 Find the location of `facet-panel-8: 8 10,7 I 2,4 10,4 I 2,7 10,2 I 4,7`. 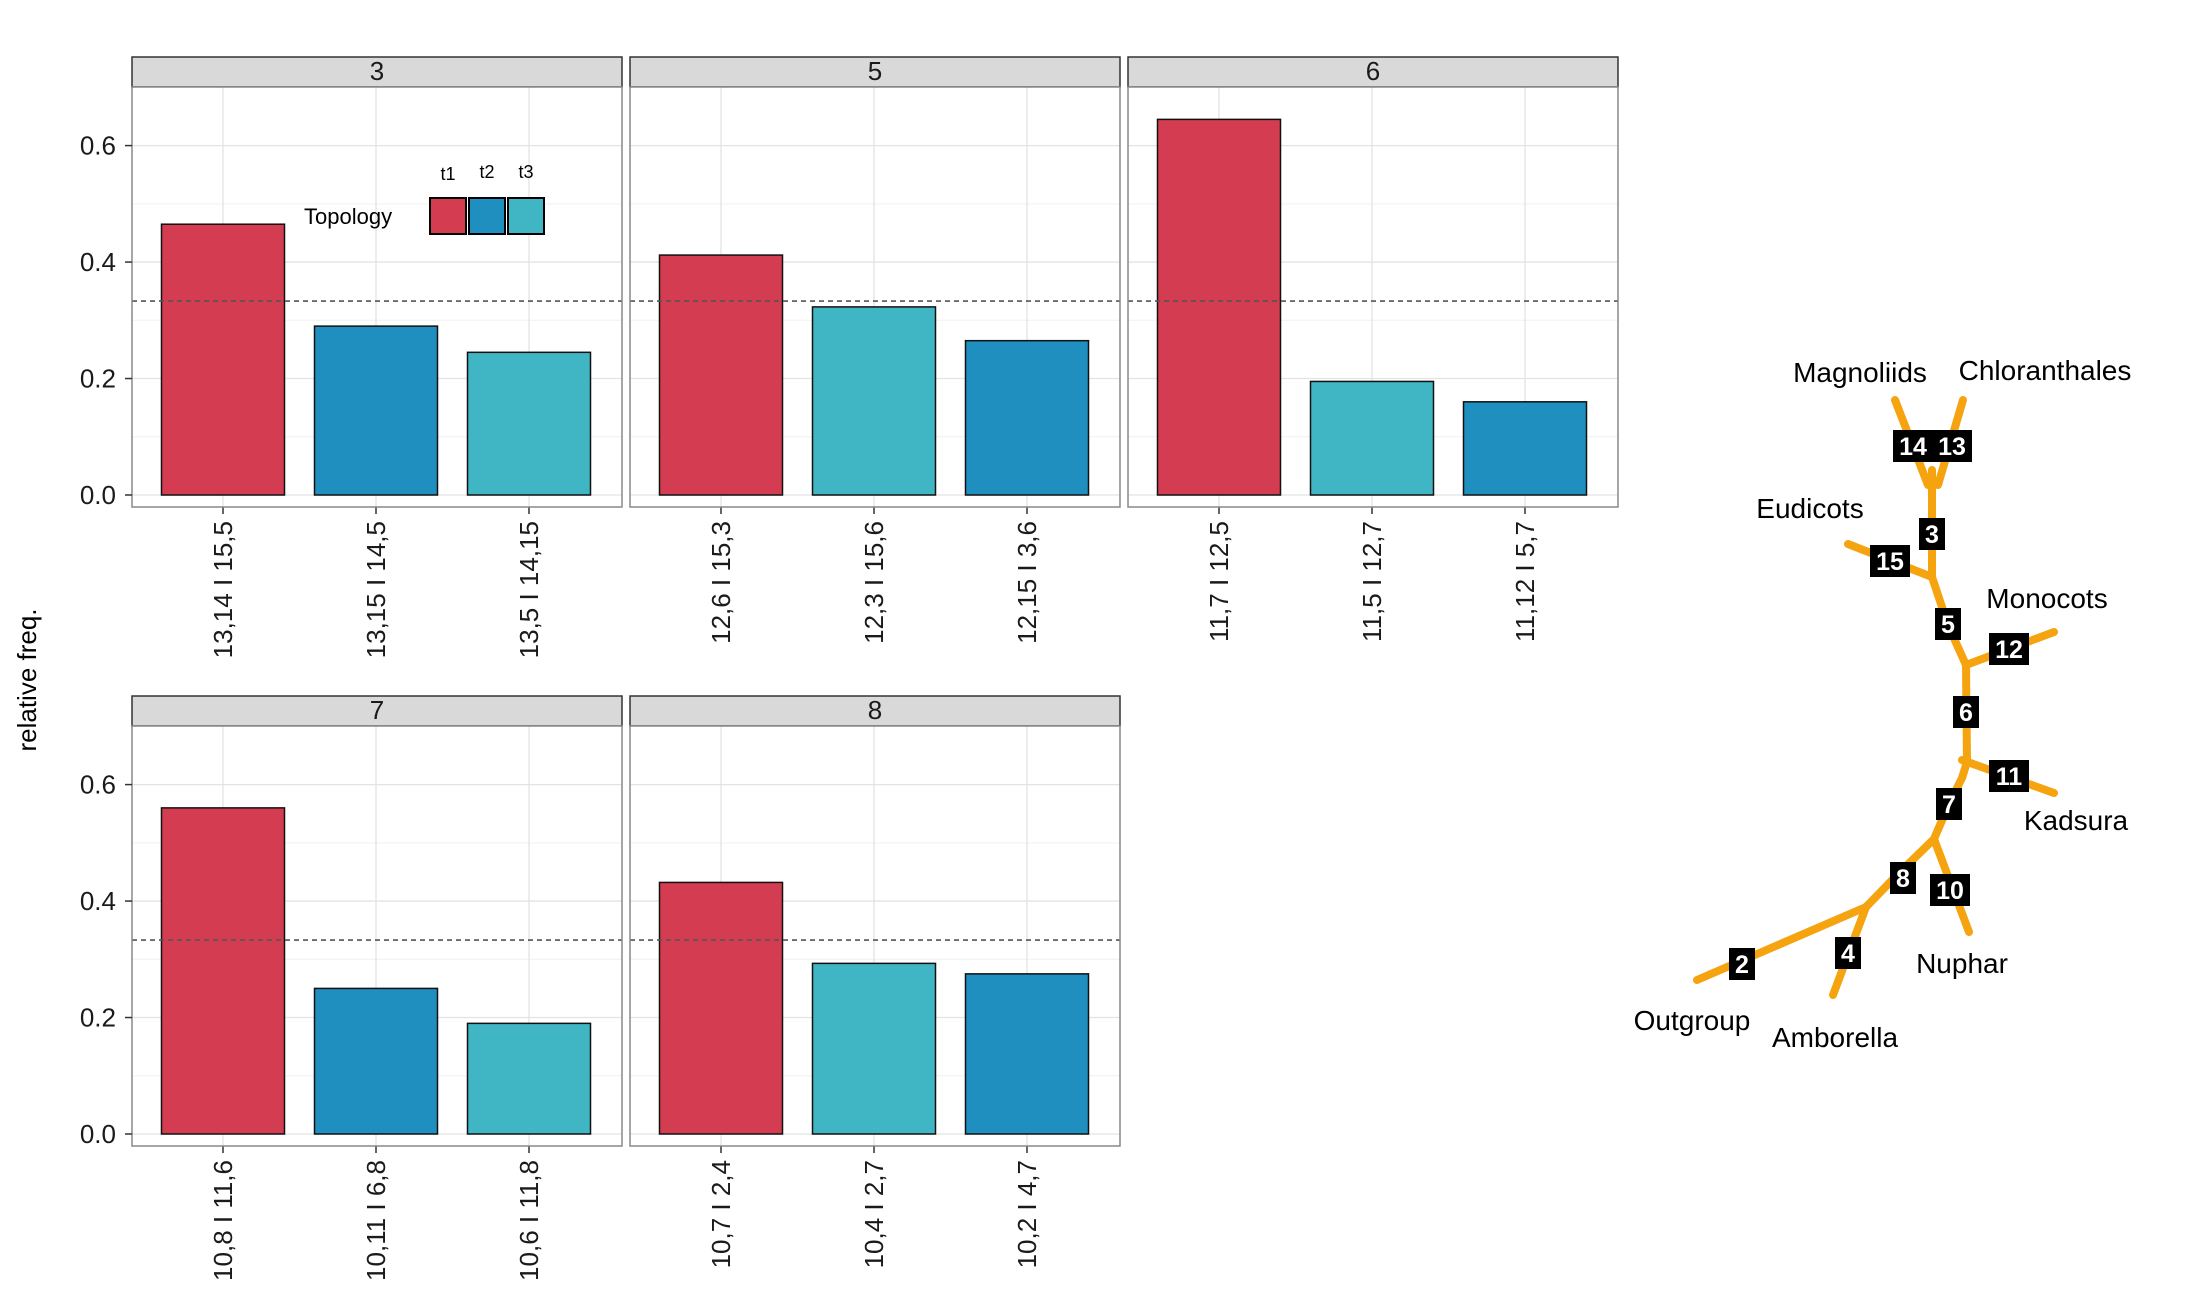

facet-panel-8: 8 10,7 I 2,4 10,4 I 2,7 10,2 I 4,7 is located at coordinates (875, 981).